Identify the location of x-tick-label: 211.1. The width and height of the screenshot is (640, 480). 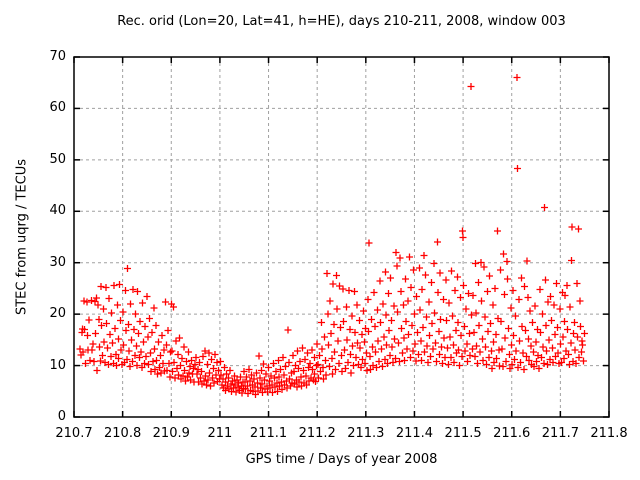
(268, 433).